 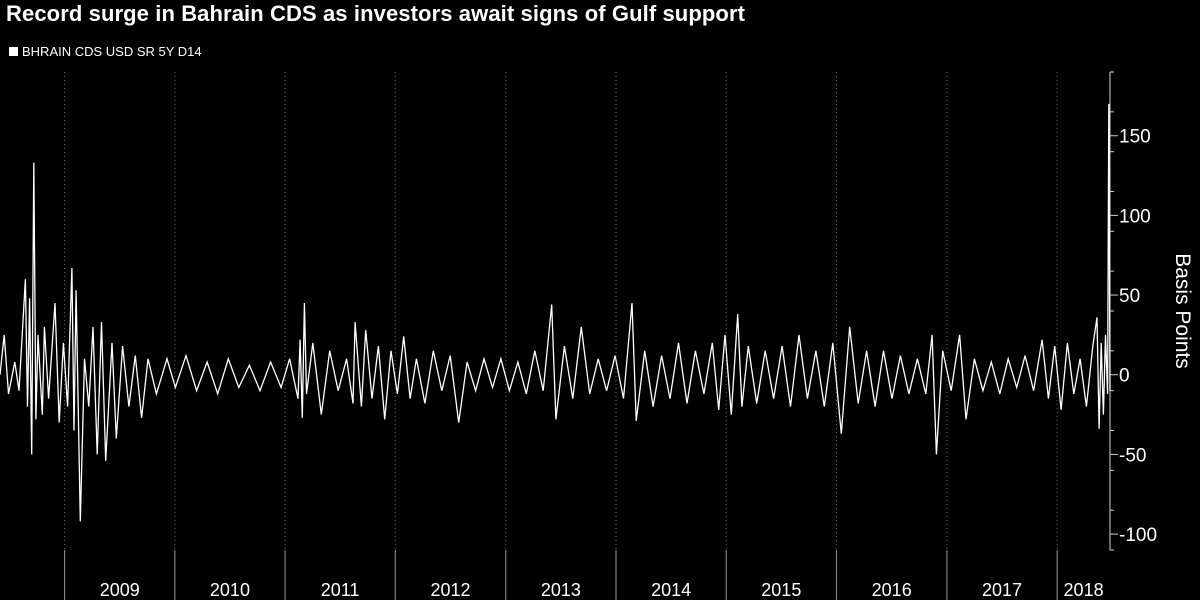 I want to click on x-tick-label: 2011, so click(x=340, y=590).